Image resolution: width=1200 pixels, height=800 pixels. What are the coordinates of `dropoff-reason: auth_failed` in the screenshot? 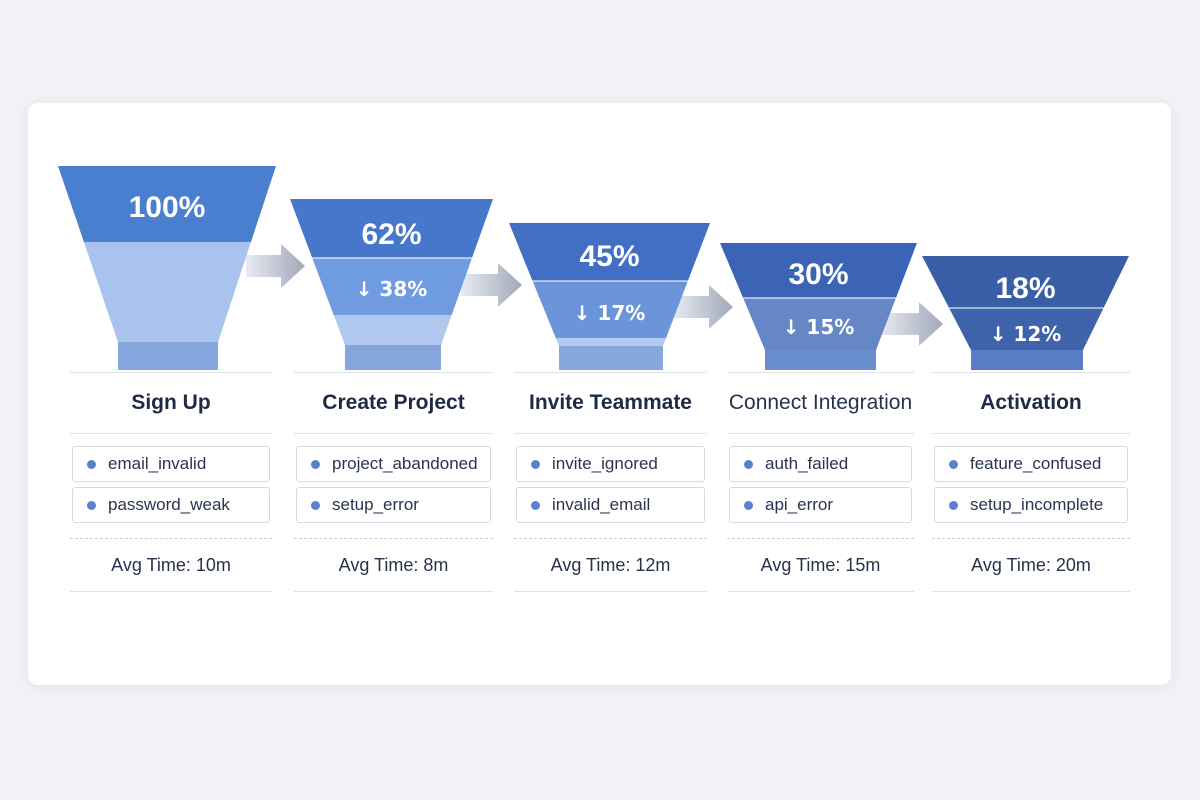 It's located at (820, 464).